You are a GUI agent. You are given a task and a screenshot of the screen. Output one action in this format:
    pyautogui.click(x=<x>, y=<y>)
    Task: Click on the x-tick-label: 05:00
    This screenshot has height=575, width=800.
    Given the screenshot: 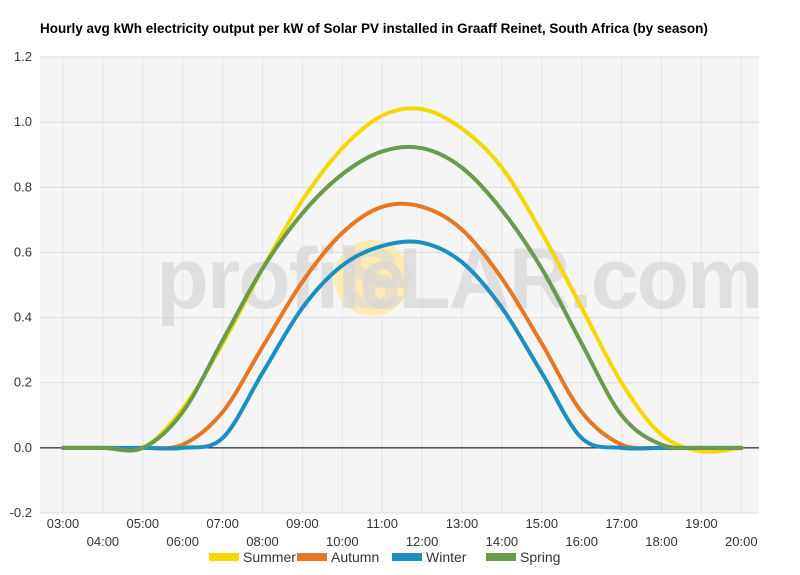 What is the action you would take?
    pyautogui.click(x=143, y=523)
    